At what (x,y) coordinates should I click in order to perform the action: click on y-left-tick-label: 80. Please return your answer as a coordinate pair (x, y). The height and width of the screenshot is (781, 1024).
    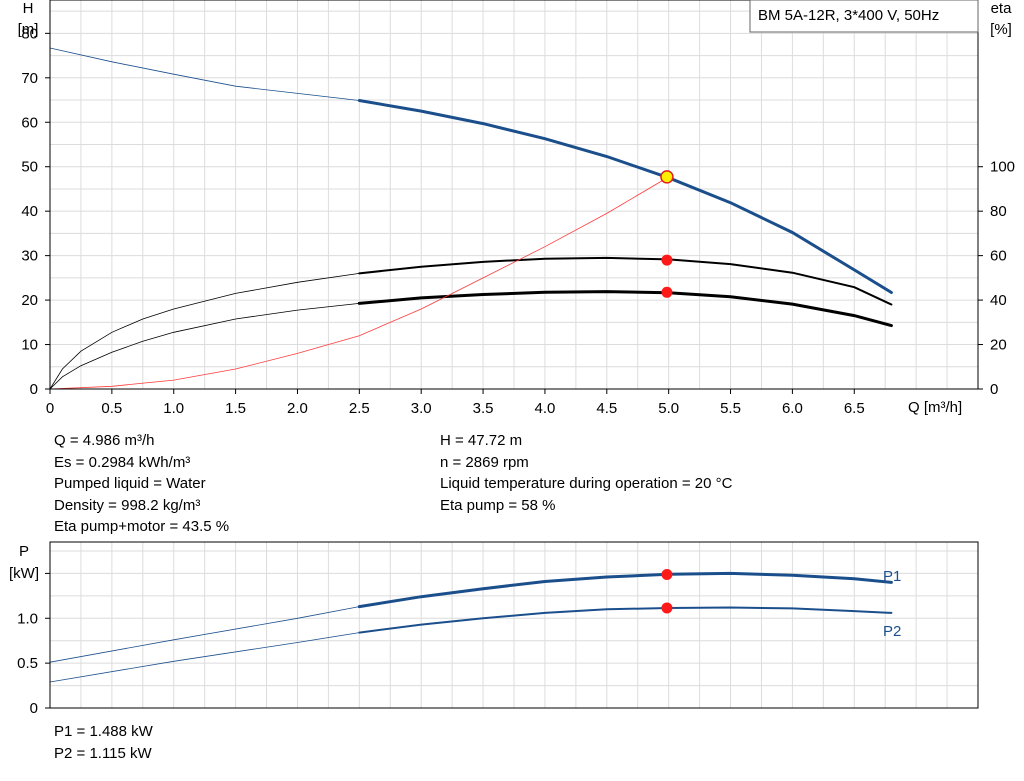
    Looking at the image, I should click on (29, 33).